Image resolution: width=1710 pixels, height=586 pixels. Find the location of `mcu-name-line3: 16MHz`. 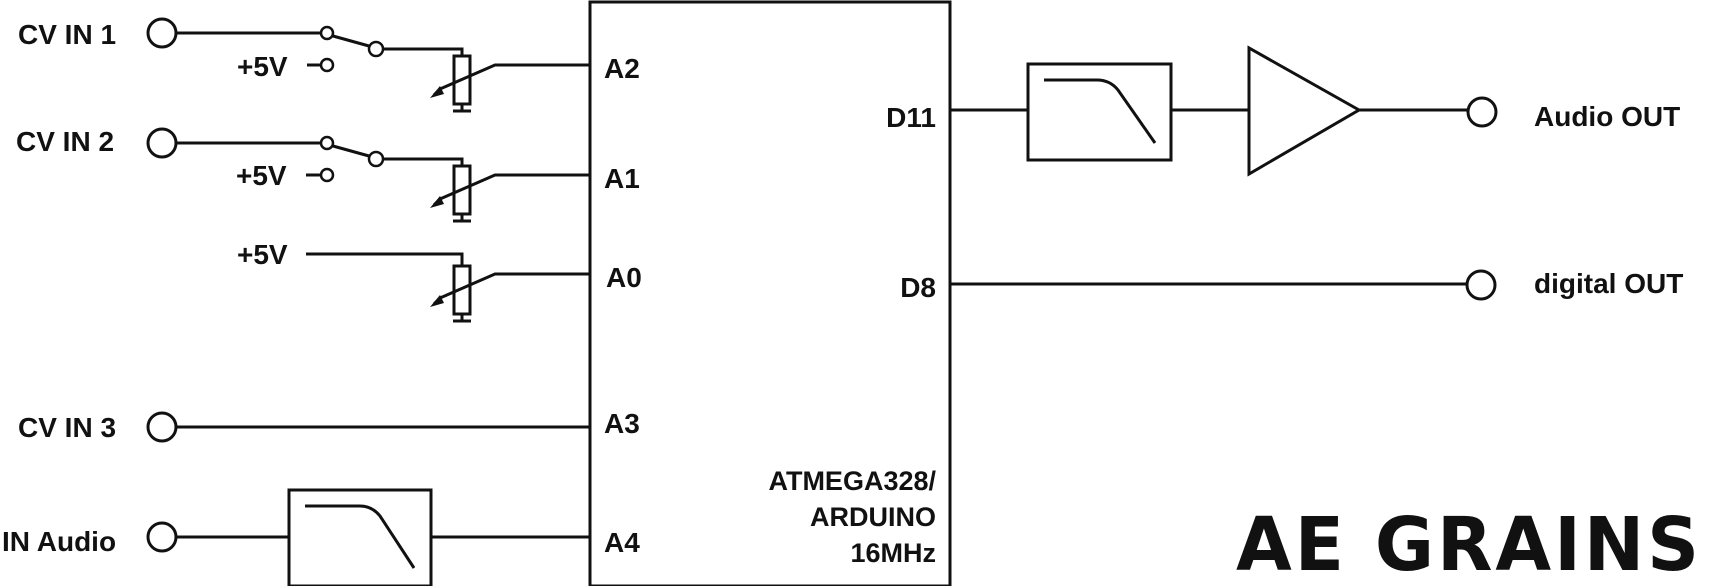

mcu-name-line3: 16MHz is located at coordinates (893, 553).